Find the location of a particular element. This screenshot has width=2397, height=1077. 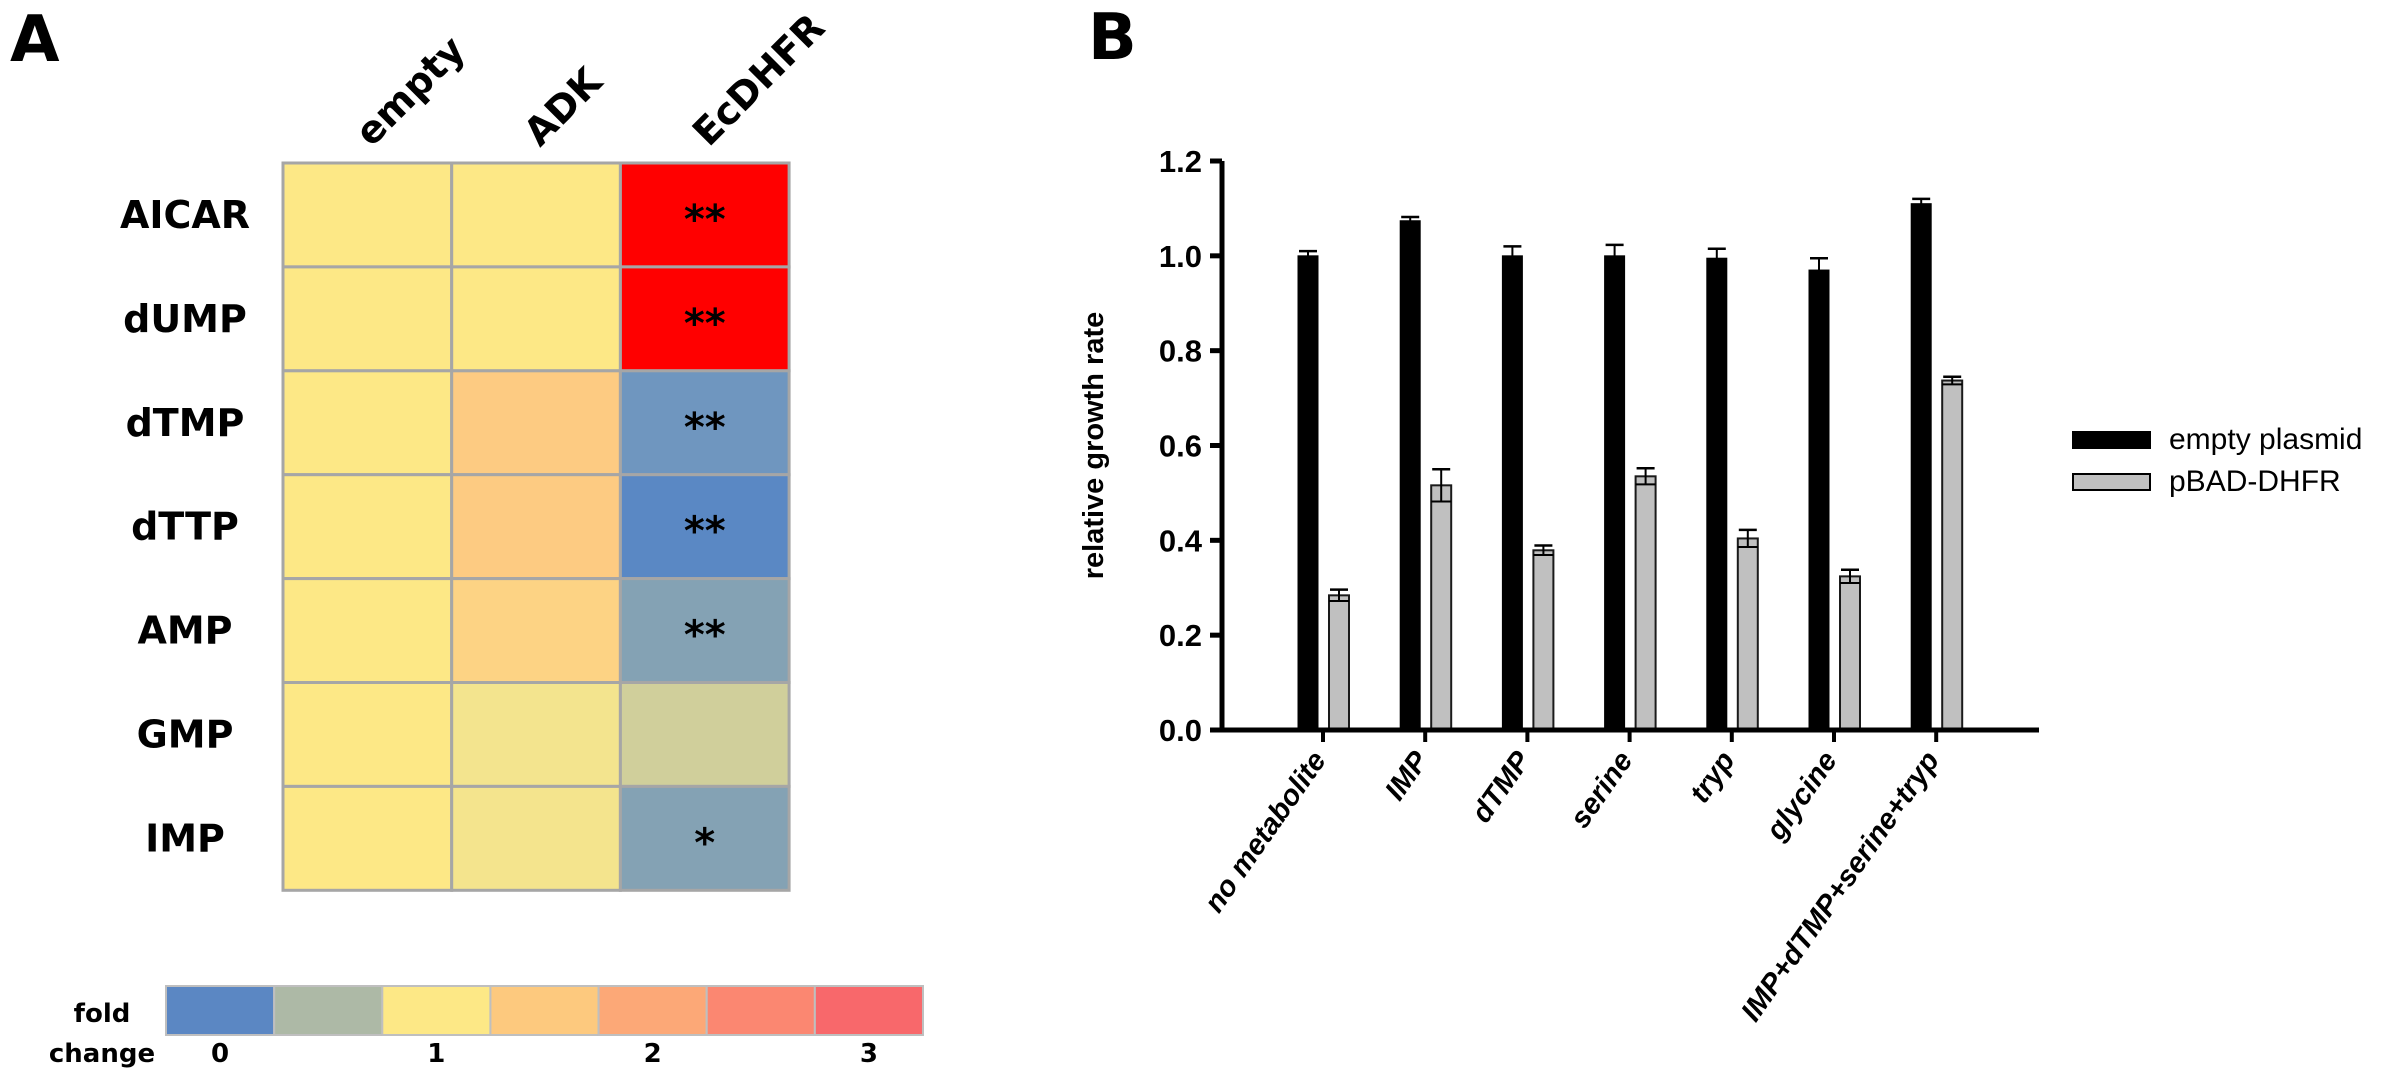

y-tick-label: 0.4 is located at coordinates (1181, 540).